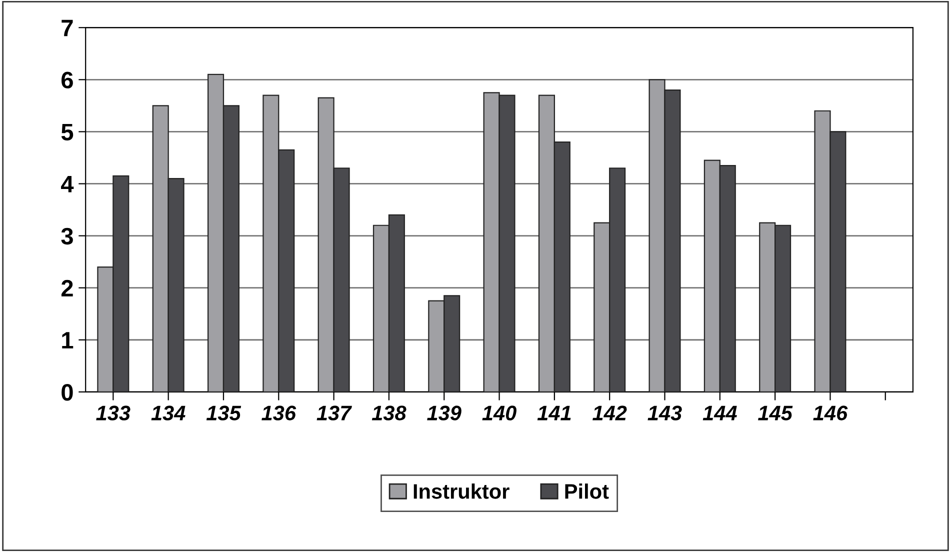 This screenshot has width=951, height=552. I want to click on x-tick-label: 145, so click(775, 413).